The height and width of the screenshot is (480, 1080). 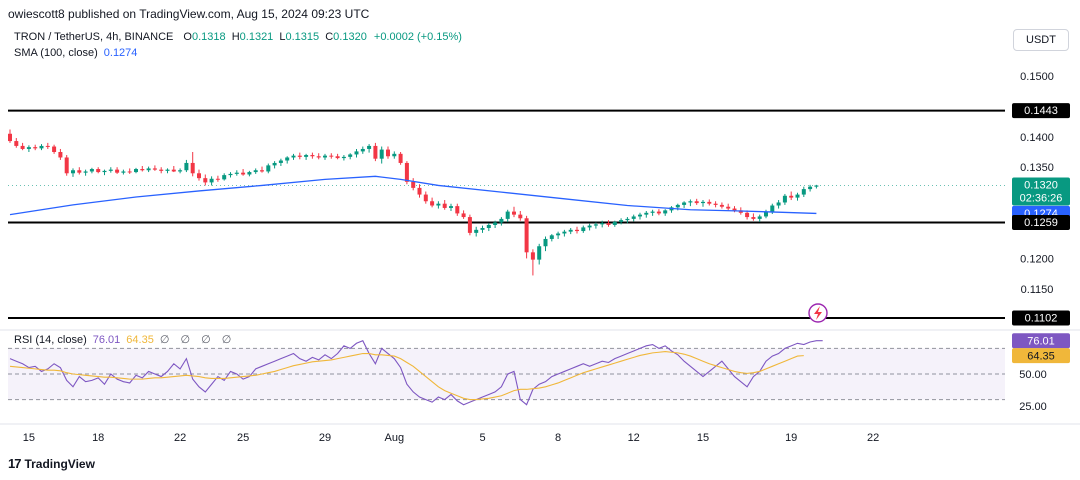 What do you see at coordinates (124, 339) in the screenshot?
I see `rsi-legend: RSI (14, close) 76.01 64.35 ∅ ∅ ∅ ∅` at bounding box center [124, 339].